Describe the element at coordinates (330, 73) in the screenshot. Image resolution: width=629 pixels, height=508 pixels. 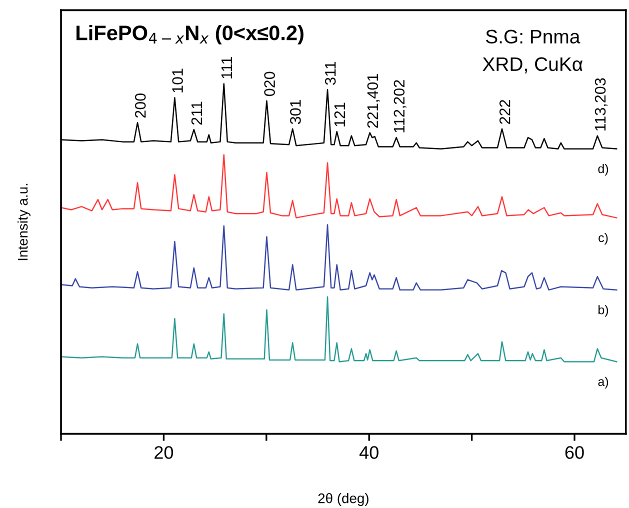
I see `annotation: 311` at that location.